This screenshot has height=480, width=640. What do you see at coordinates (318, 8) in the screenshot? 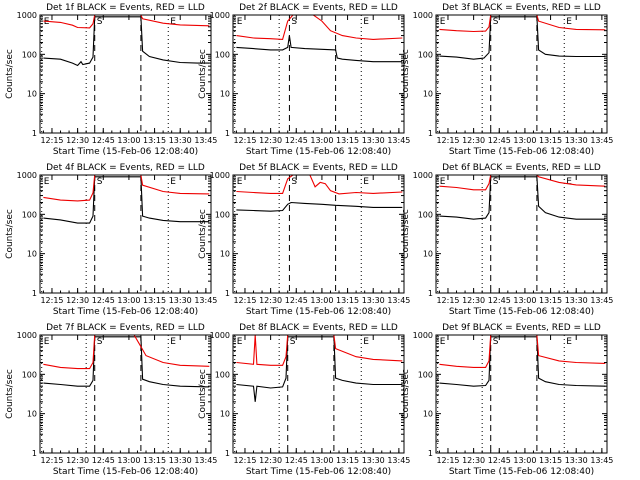
I see `plot-title: Det 2f BLACK = Events, RED = LLD` at bounding box center [318, 8].